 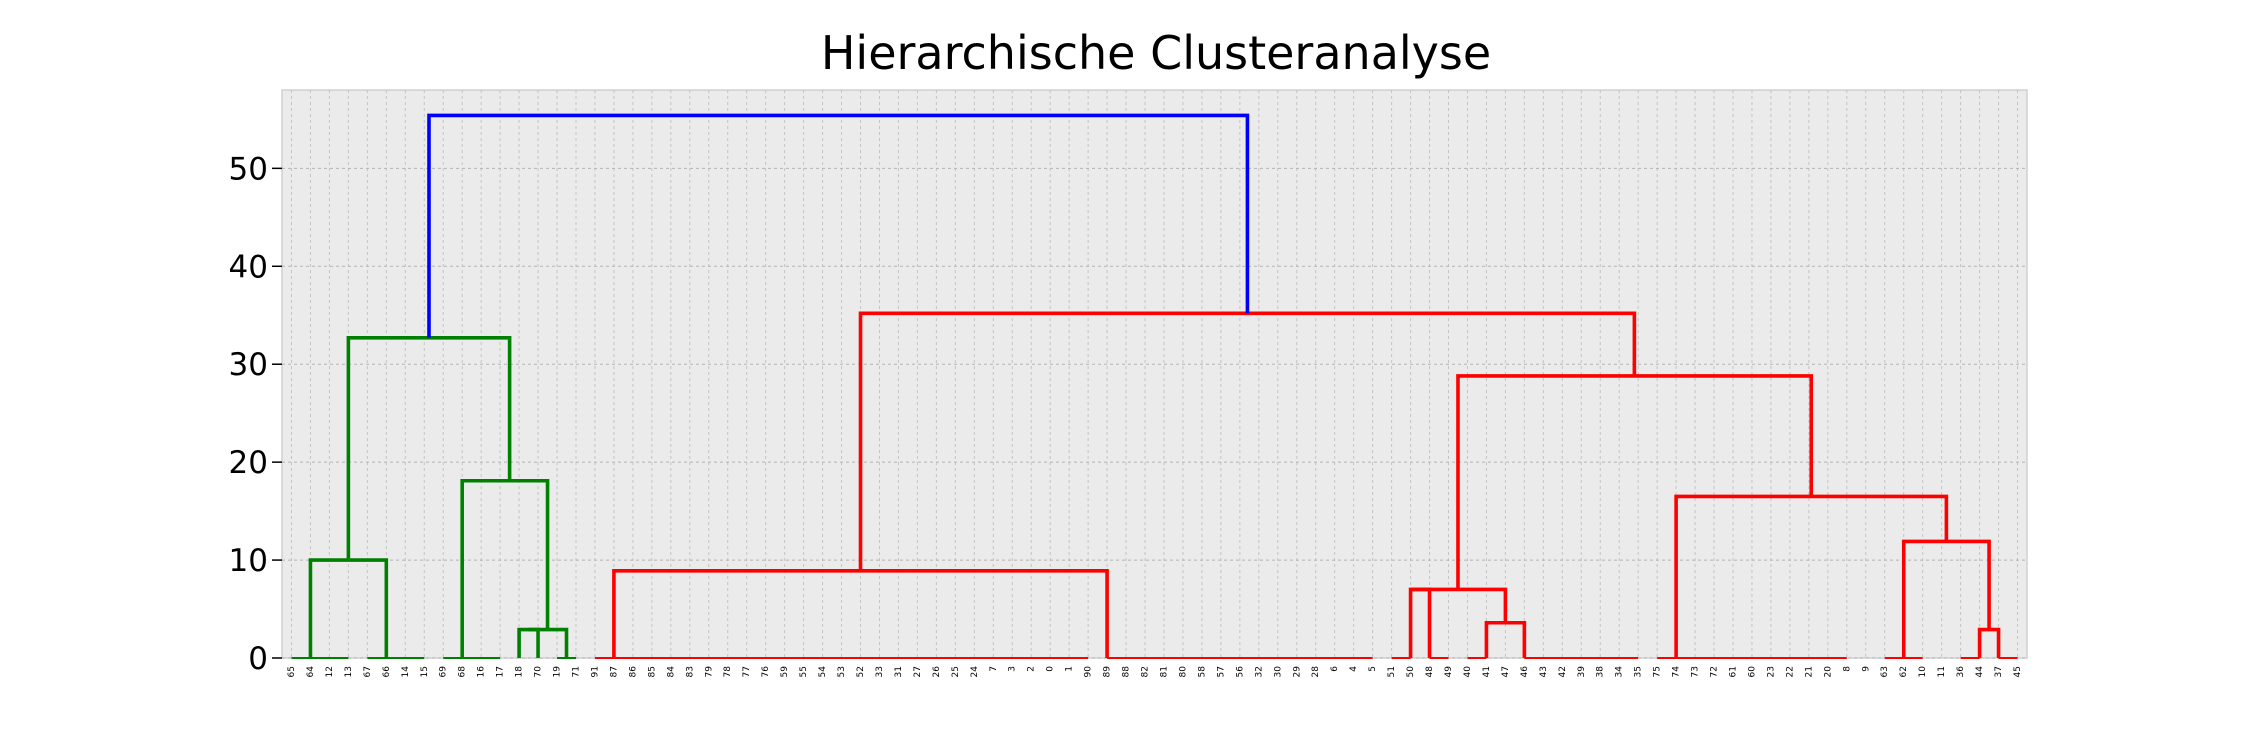 What do you see at coordinates (785, 672) in the screenshot?
I see `x-tick-label: 59` at bounding box center [785, 672].